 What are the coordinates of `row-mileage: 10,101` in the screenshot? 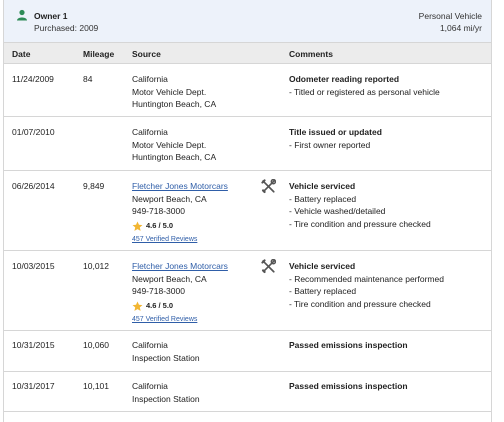 It's located at (96, 386).